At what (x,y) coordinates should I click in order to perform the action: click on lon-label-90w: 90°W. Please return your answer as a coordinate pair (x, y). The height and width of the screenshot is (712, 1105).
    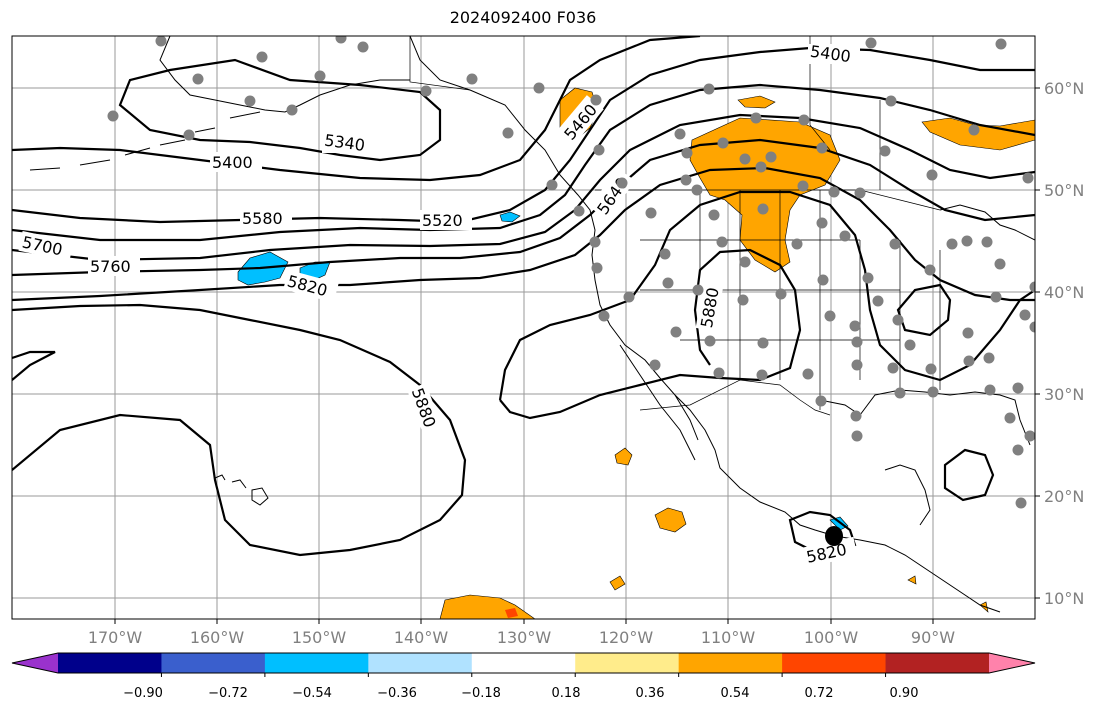
    Looking at the image, I should click on (933, 637).